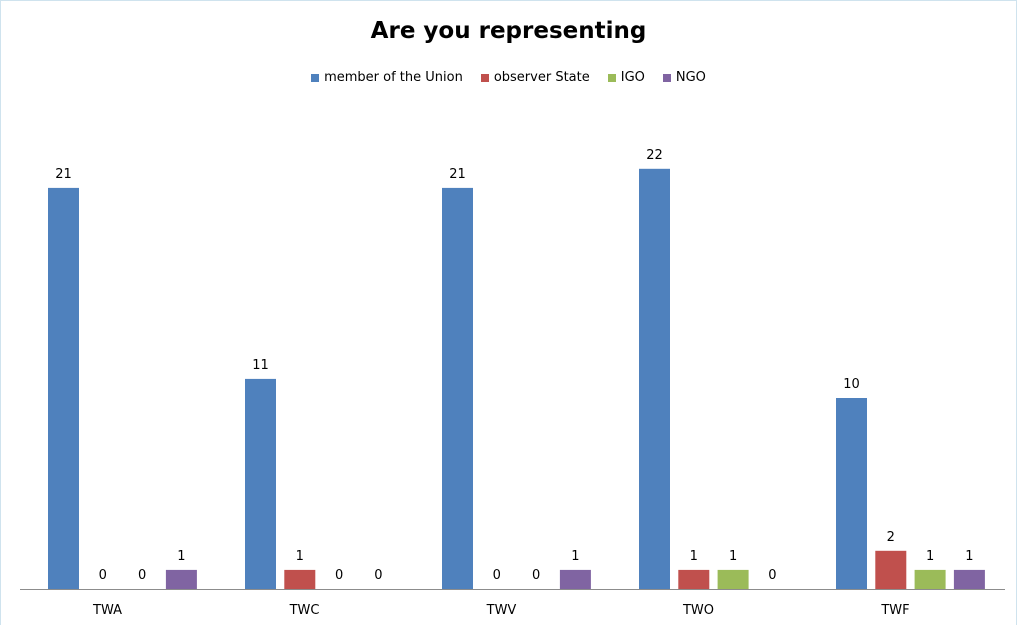  Describe the element at coordinates (575, 556) in the screenshot. I see `data-label-twv-series-3: 1` at that location.